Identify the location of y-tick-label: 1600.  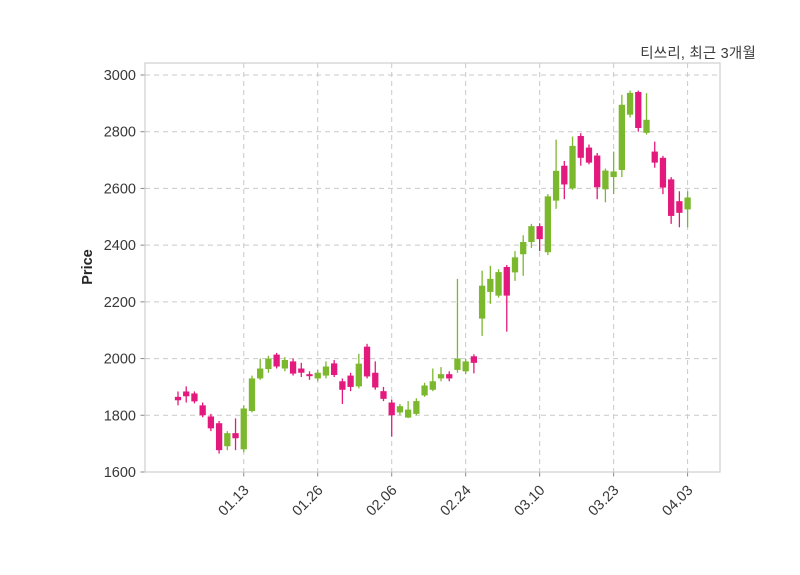
(120, 473).